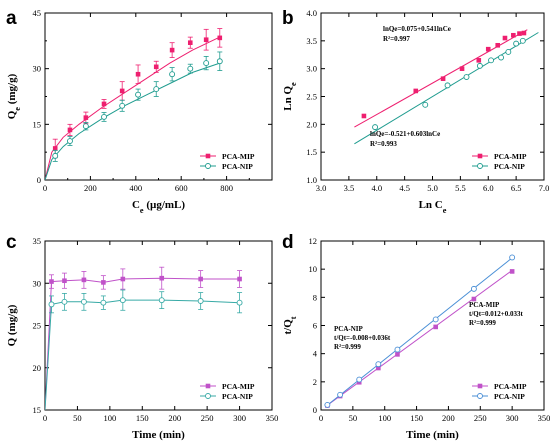 Image resolution: width=550 pixels, height=444 pixels. Describe the element at coordinates (290, 96) in the screenshot. I see `y-axis-title: Ln Qe` at that location.